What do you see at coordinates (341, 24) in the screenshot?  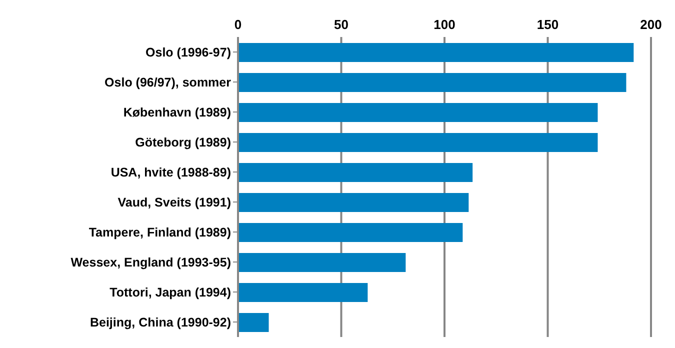 I see `x-tick-label: 50` at bounding box center [341, 24].